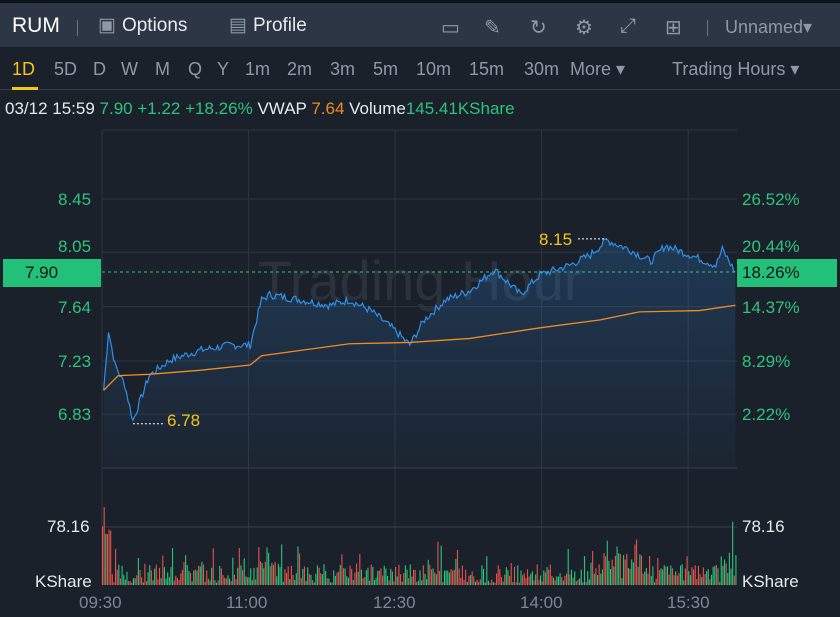 The image size is (840, 617). Describe the element at coordinates (736, 69) in the screenshot. I see `session-dropdown: Trading Hours ▾` at that location.